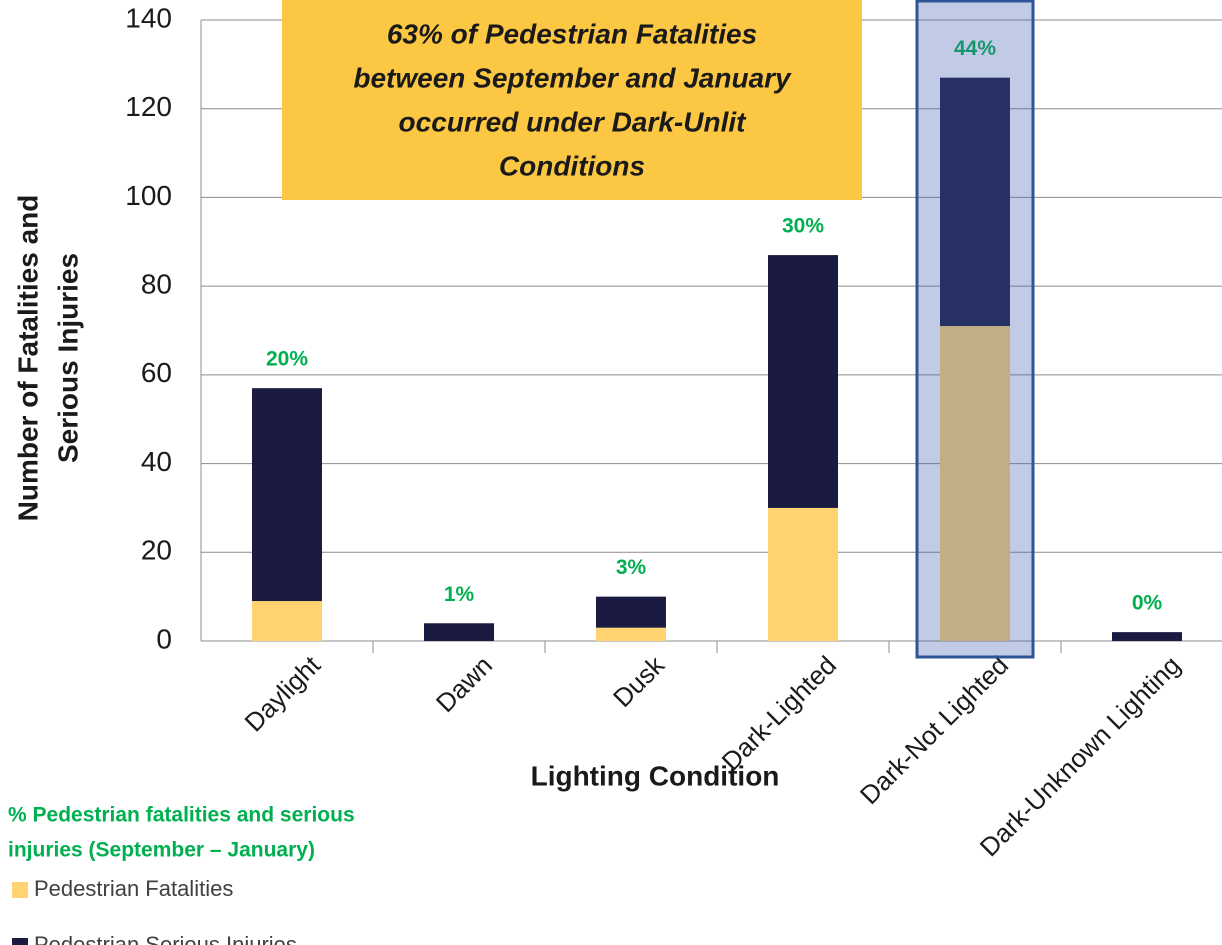  Describe the element at coordinates (181, 815) in the screenshot. I see `legend-title: % Pedestrian fatalities and serious` at that location.